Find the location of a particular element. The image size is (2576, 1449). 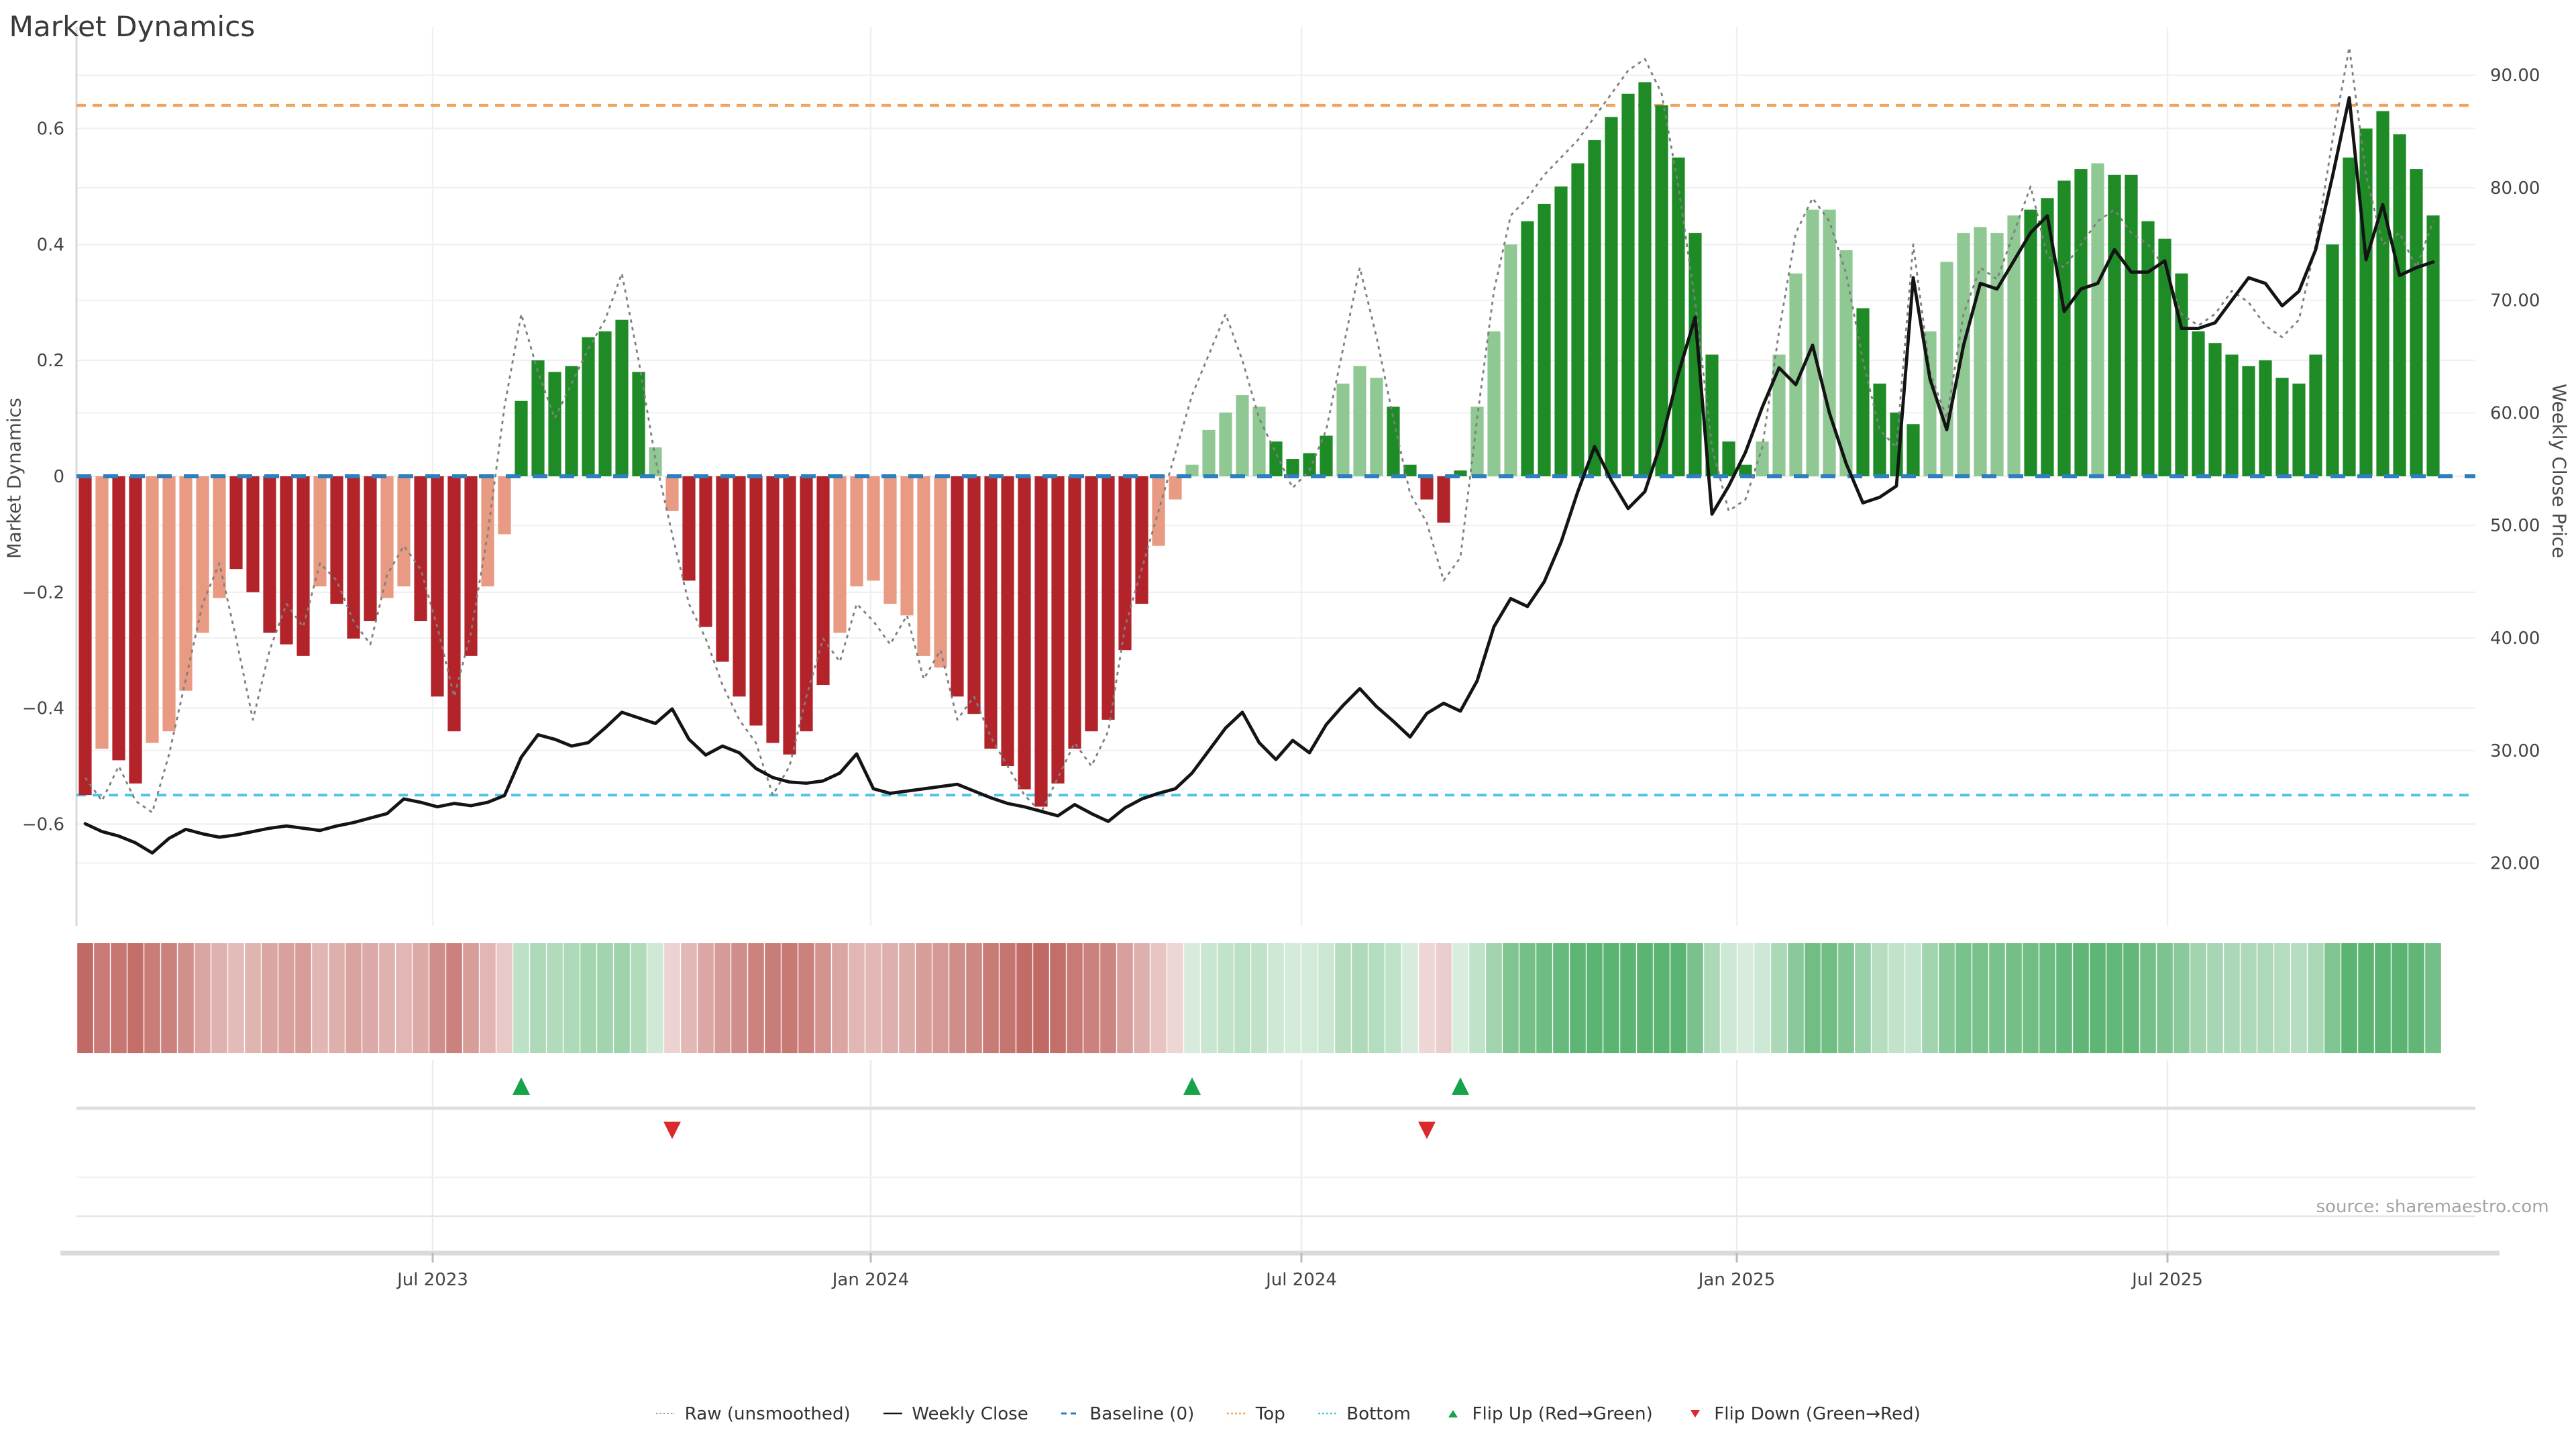

right-axis-tick: 50.00 is located at coordinates (2515, 526).